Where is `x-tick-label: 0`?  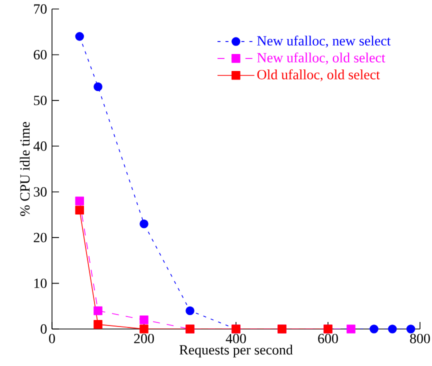 x-tick-label: 0 is located at coordinates (52, 339).